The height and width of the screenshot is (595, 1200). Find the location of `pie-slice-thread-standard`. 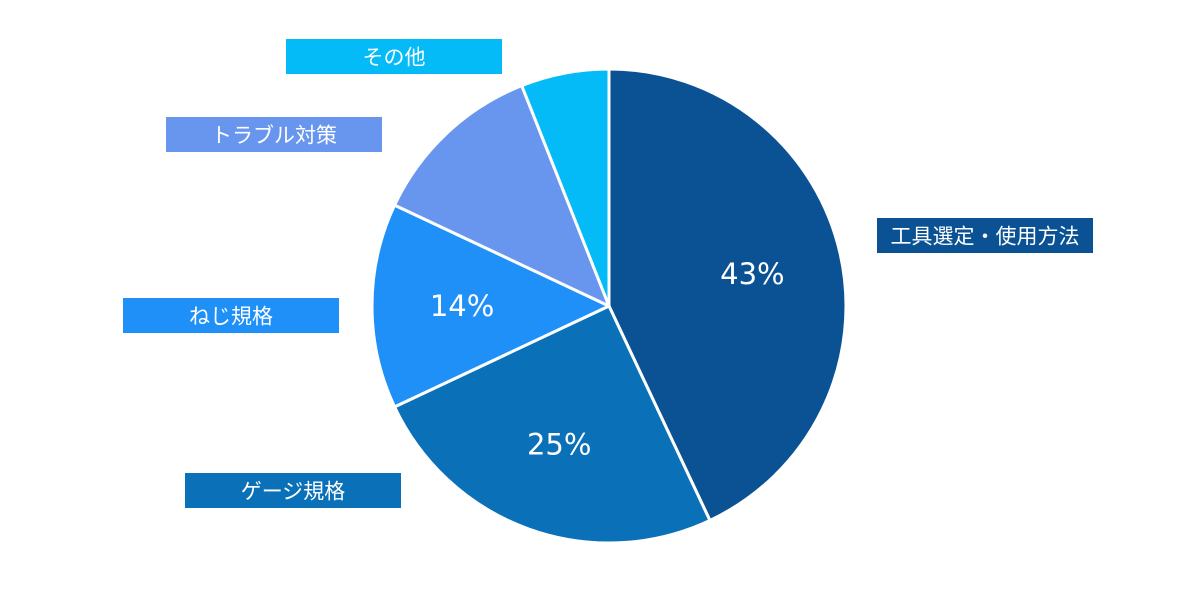

pie-slice-thread-standard is located at coordinates (490, 306).